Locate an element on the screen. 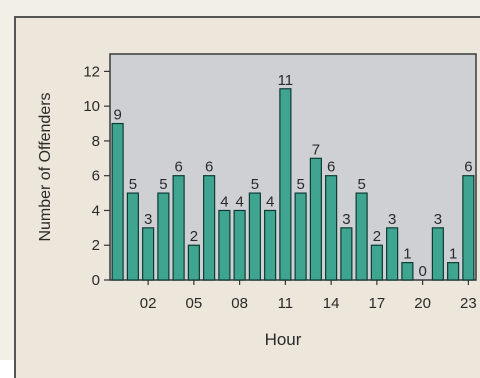 The height and width of the screenshot is (378, 480). bar-value-label: 7 is located at coordinates (316, 149).